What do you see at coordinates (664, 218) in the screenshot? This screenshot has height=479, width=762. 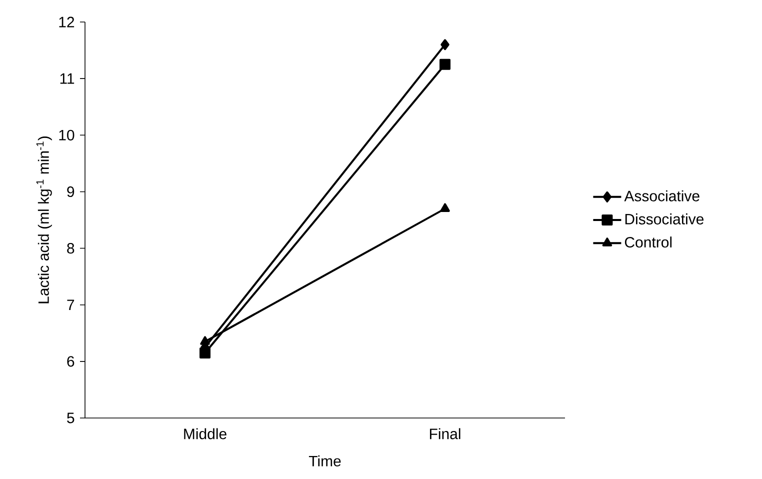 I see `legend-label: Dissociative` at bounding box center [664, 218].